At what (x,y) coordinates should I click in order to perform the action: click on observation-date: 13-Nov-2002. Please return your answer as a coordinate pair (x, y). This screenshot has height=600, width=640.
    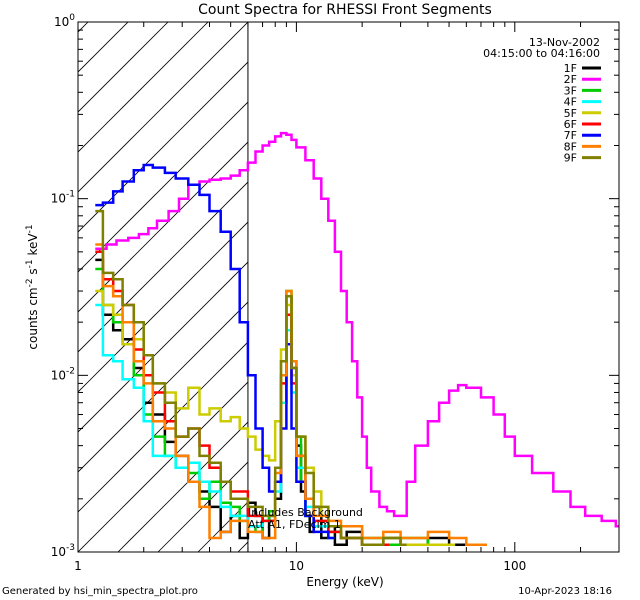
    Looking at the image, I should click on (564, 42).